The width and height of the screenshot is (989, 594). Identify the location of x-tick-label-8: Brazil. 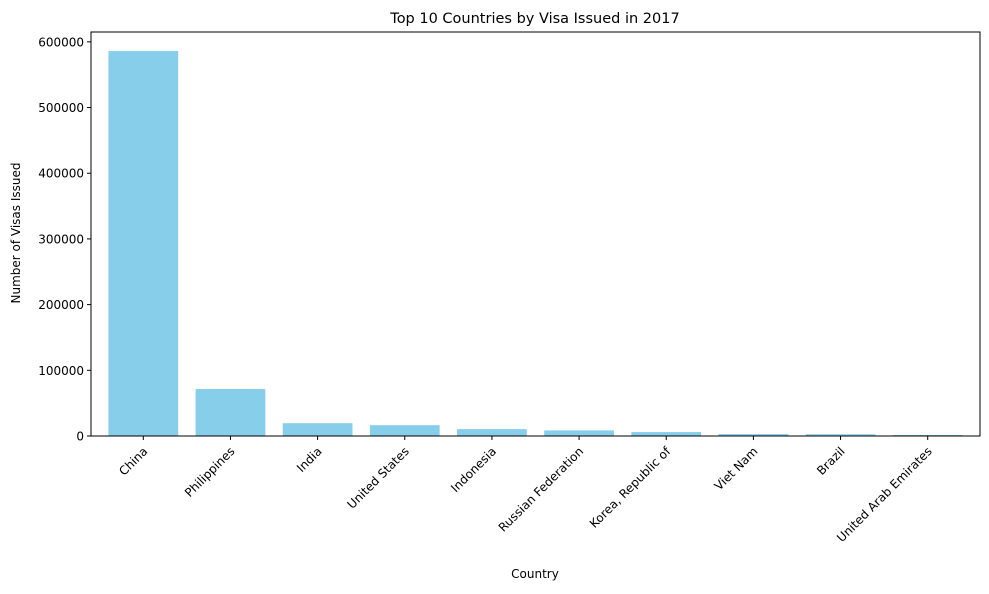
(831, 461).